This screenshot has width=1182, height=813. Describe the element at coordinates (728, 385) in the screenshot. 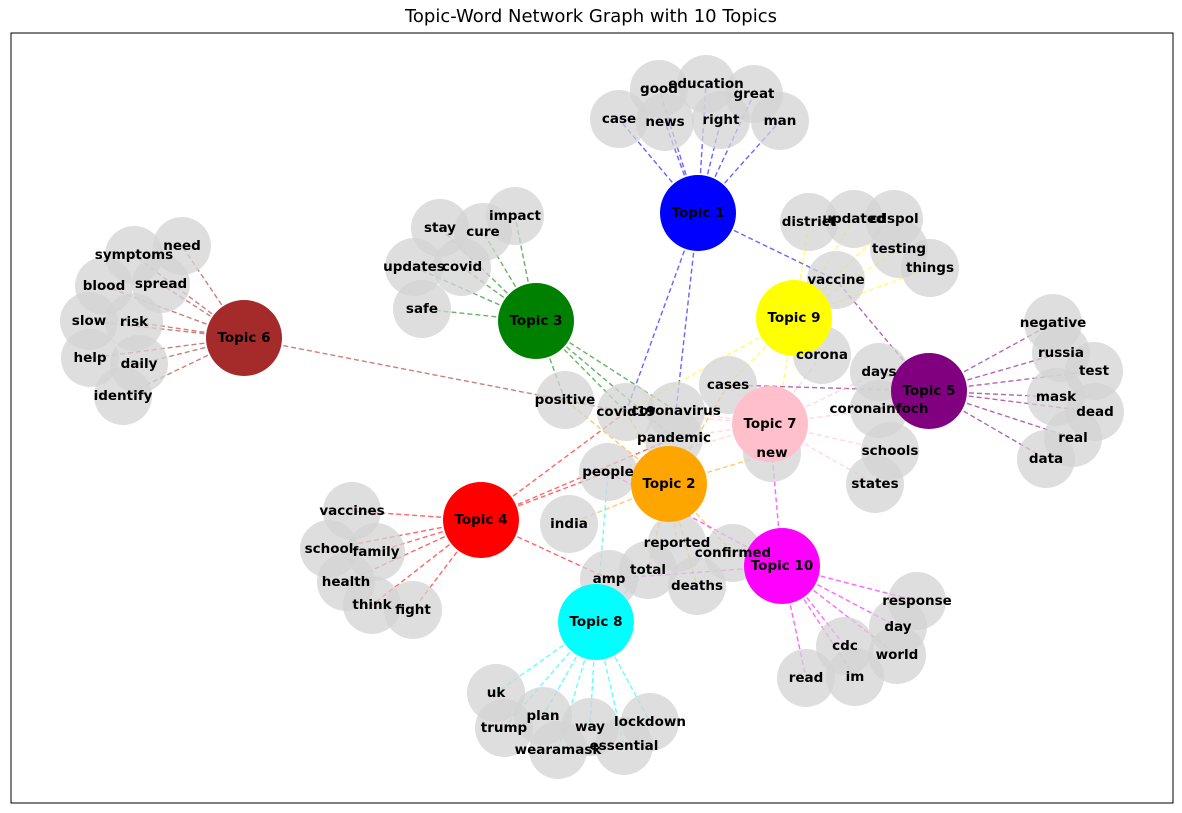

I see `word-label-cases: cases` at that location.